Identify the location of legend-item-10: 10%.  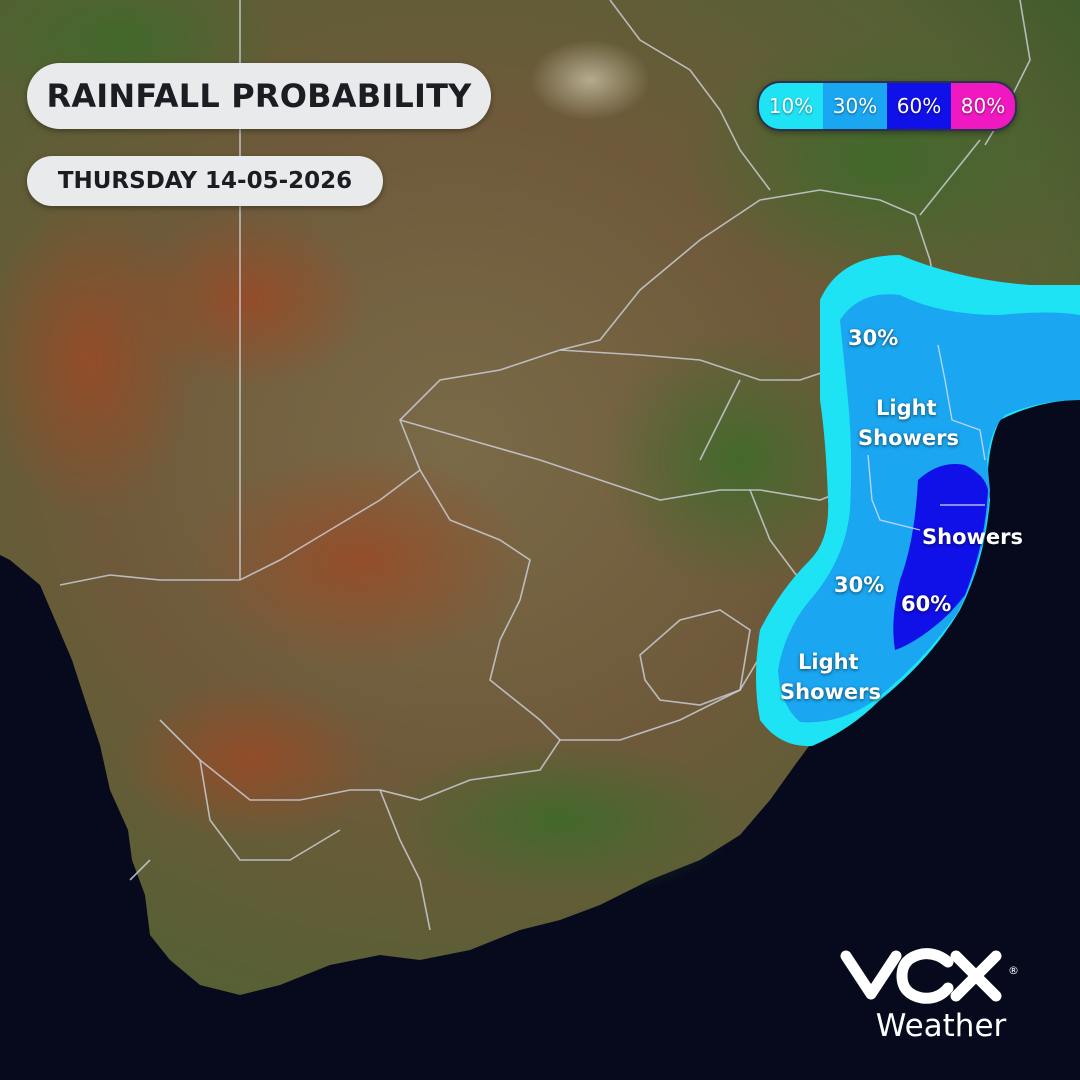
(791, 106).